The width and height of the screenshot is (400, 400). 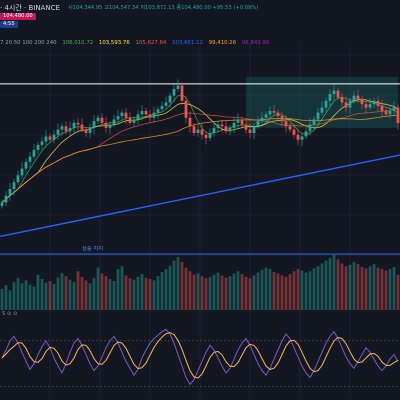 What do you see at coordinates (187, 43) in the screenshot?
I see `ma-value-4: 103,661.12` at bounding box center [187, 43].